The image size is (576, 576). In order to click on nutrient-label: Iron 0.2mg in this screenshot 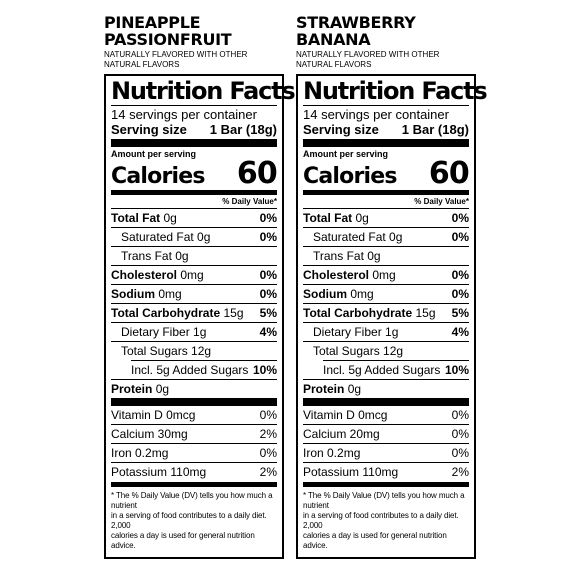, I will do `click(332, 453)`.